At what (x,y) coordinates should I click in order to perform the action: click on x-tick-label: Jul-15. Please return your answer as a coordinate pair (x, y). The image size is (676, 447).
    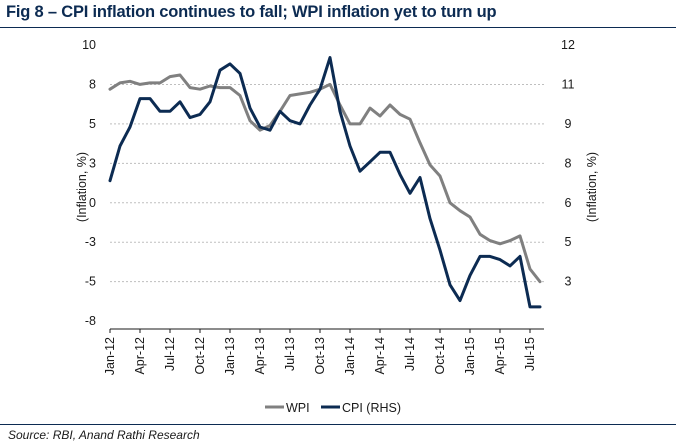
    Looking at the image, I should click on (530, 354).